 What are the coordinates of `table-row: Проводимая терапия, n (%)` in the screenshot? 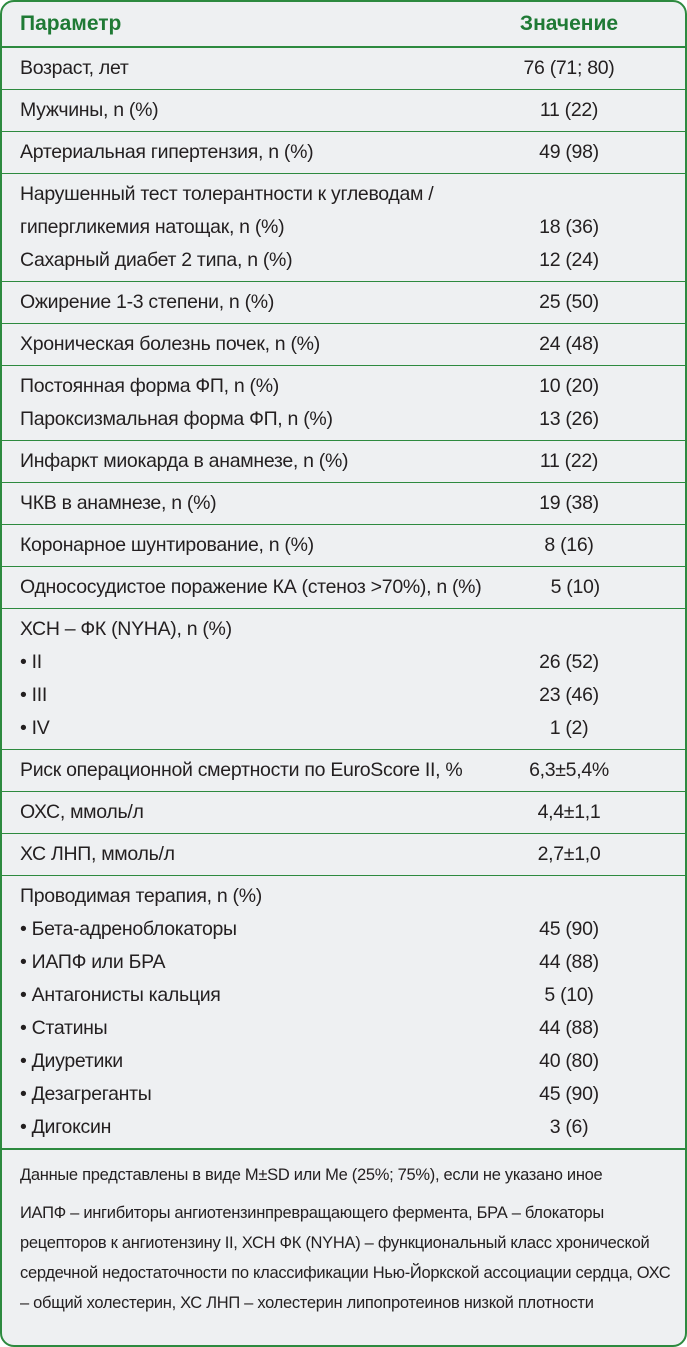 It's located at (343, 896).